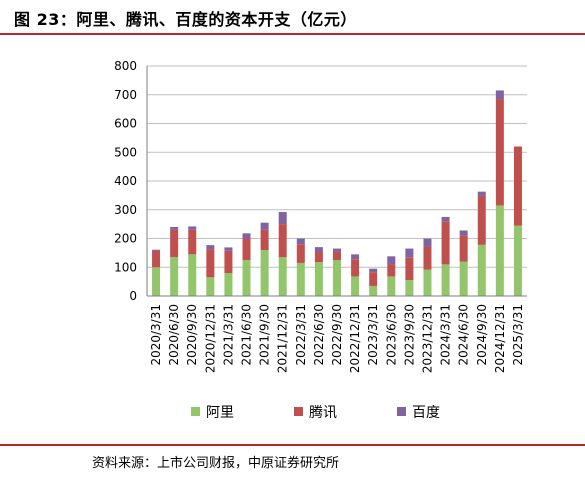 The image size is (585, 483). What do you see at coordinates (228, 335) in the screenshot?
I see `x-tick-label: 2021/3/31` at bounding box center [228, 335].